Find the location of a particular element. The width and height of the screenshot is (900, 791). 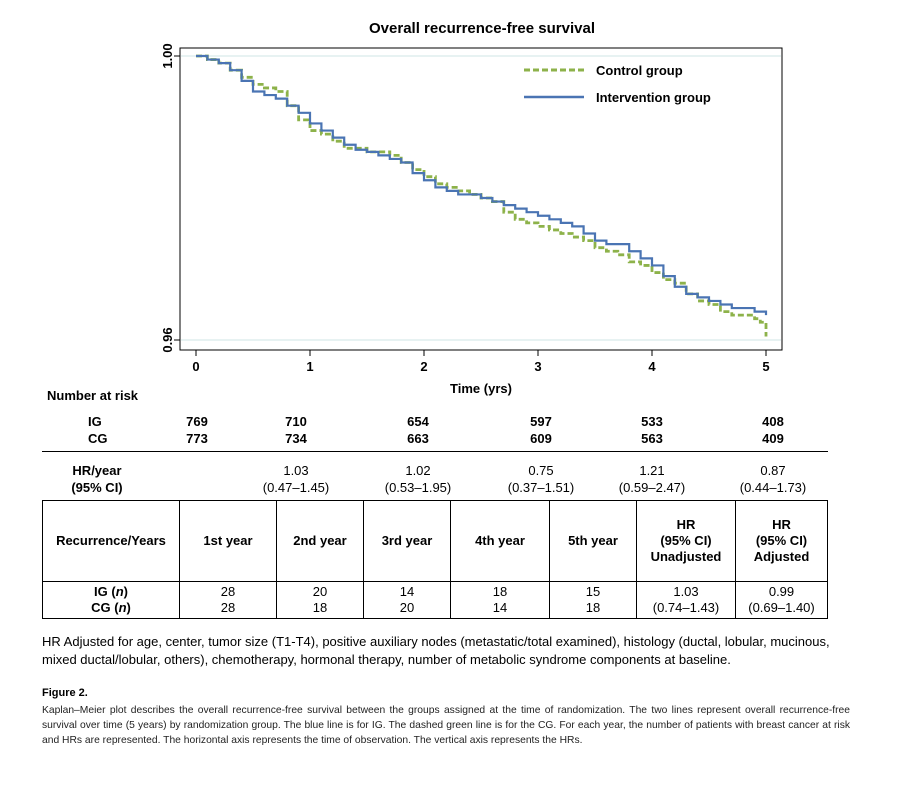

table-row-labels: IG (n) CG (n) is located at coordinates (111, 600).